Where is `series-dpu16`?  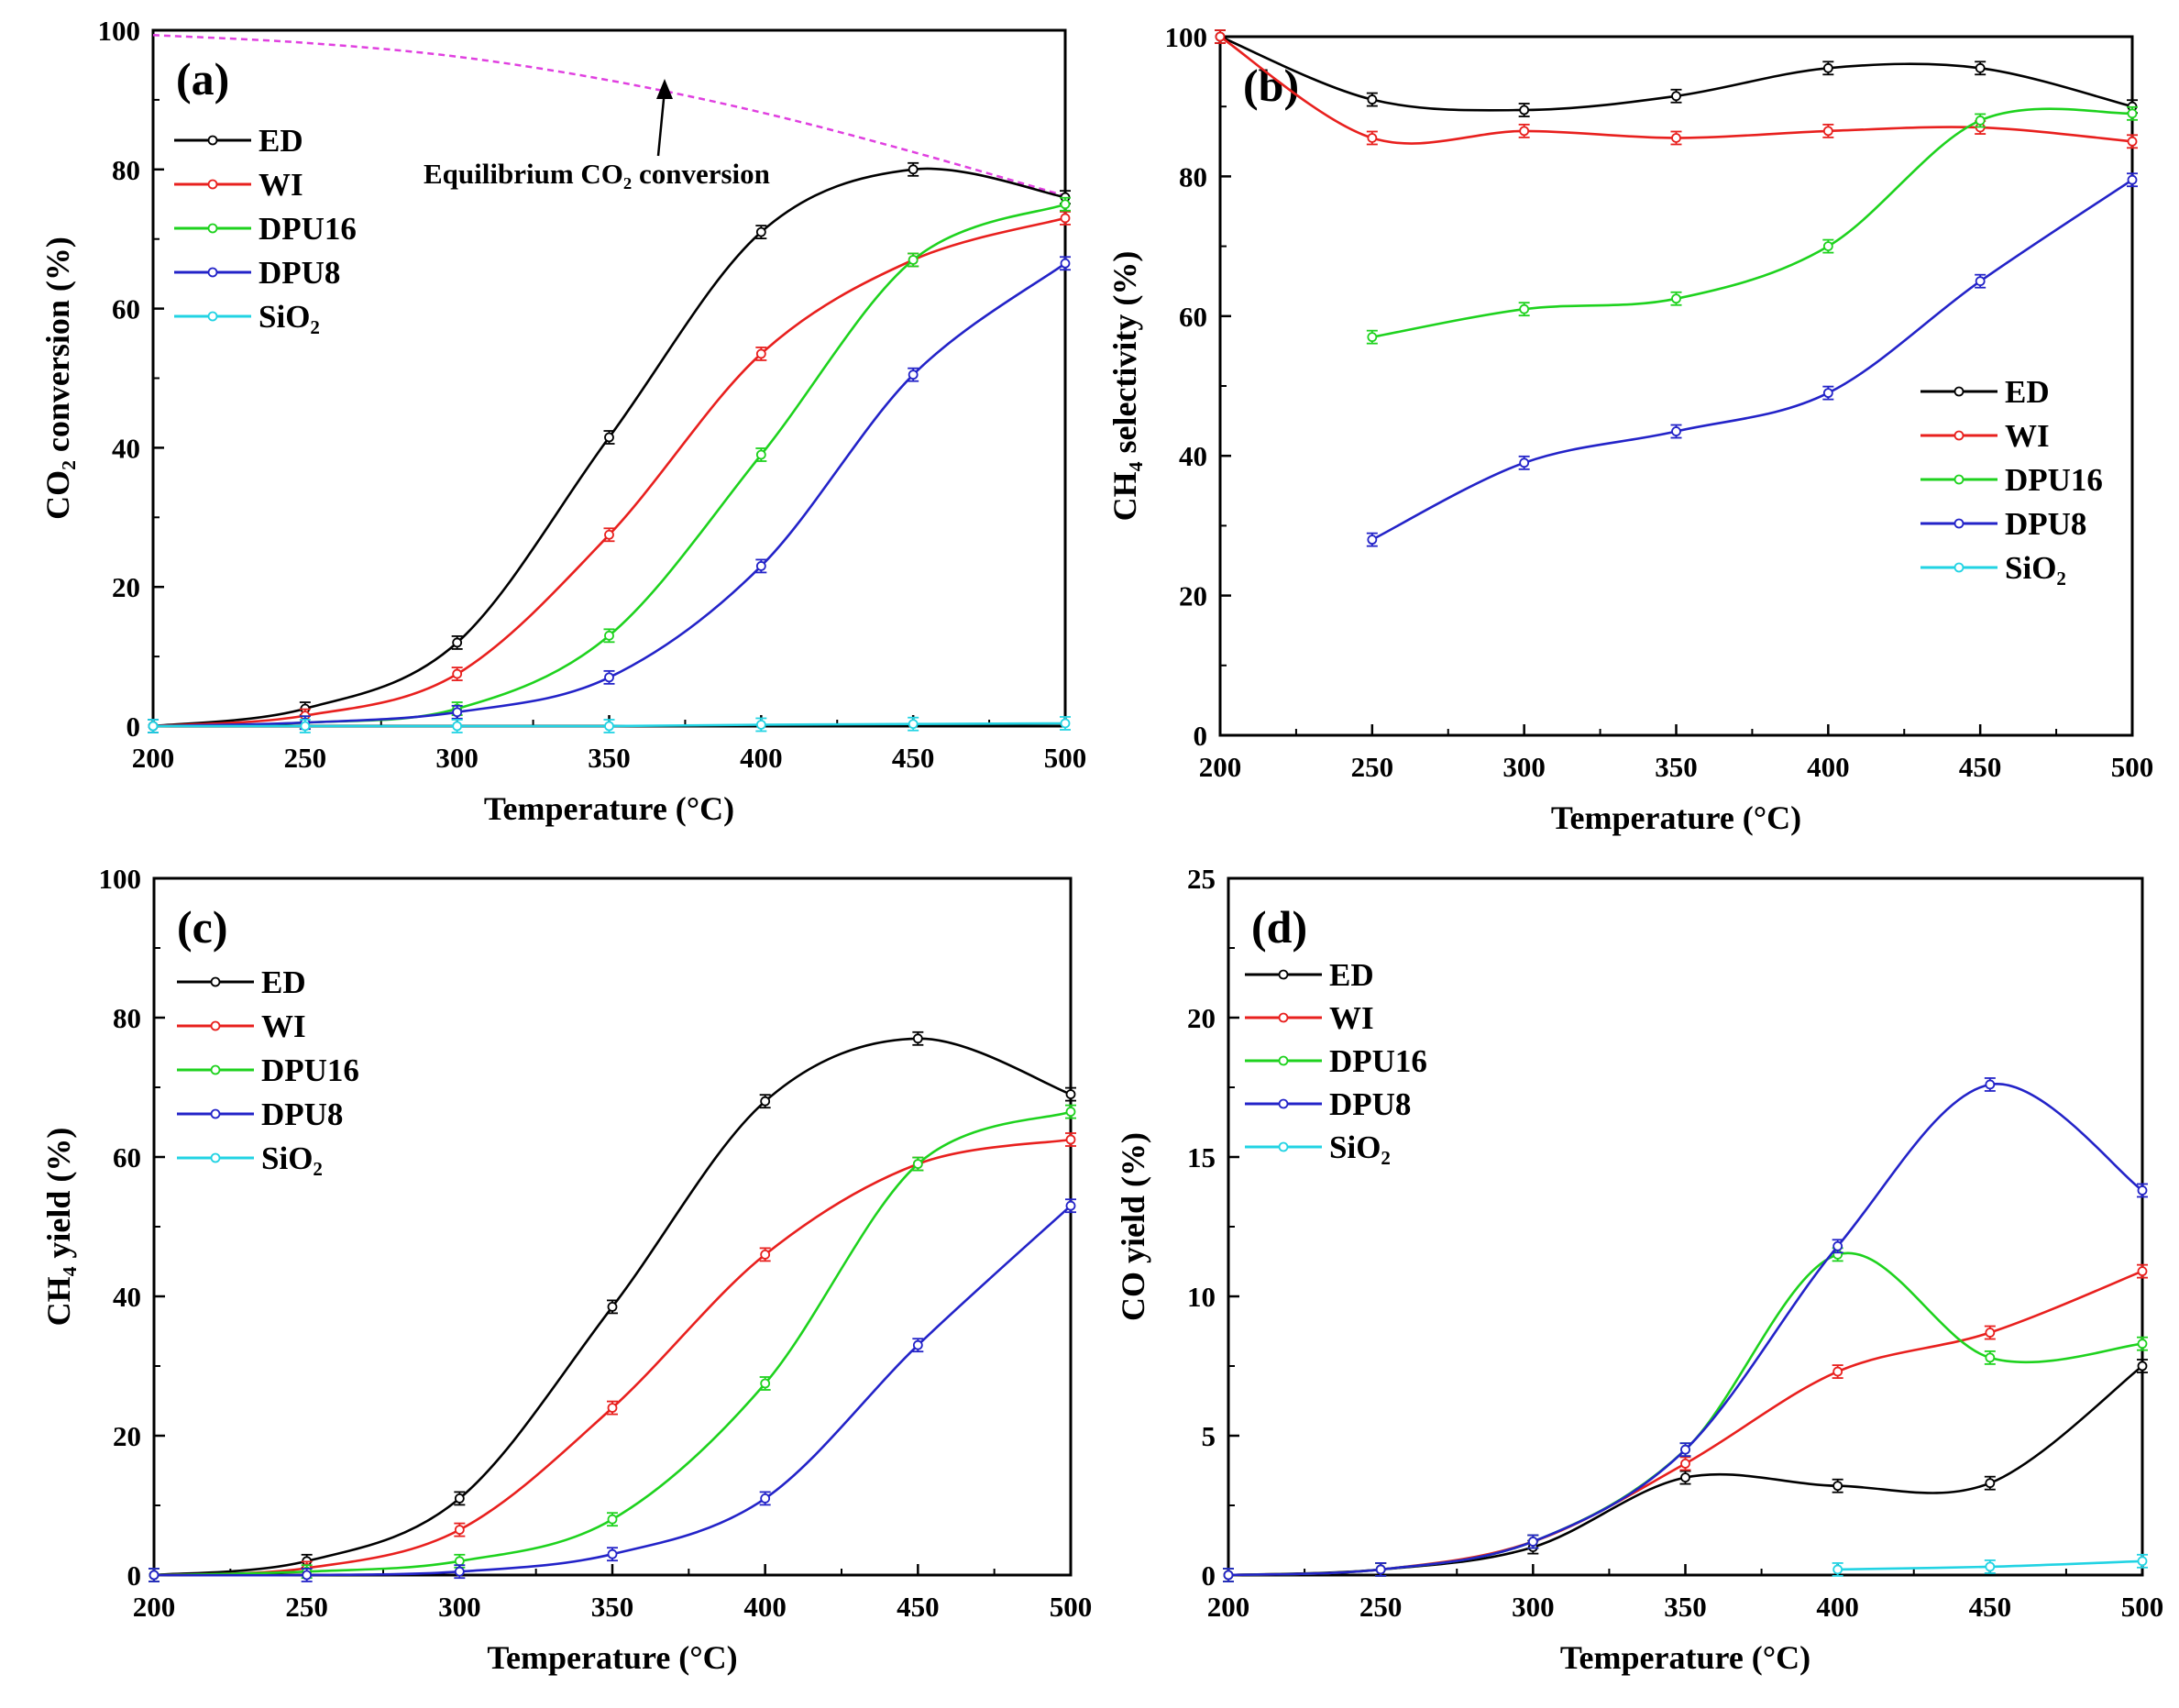
series-dpu16 is located at coordinates (1685, 1414).